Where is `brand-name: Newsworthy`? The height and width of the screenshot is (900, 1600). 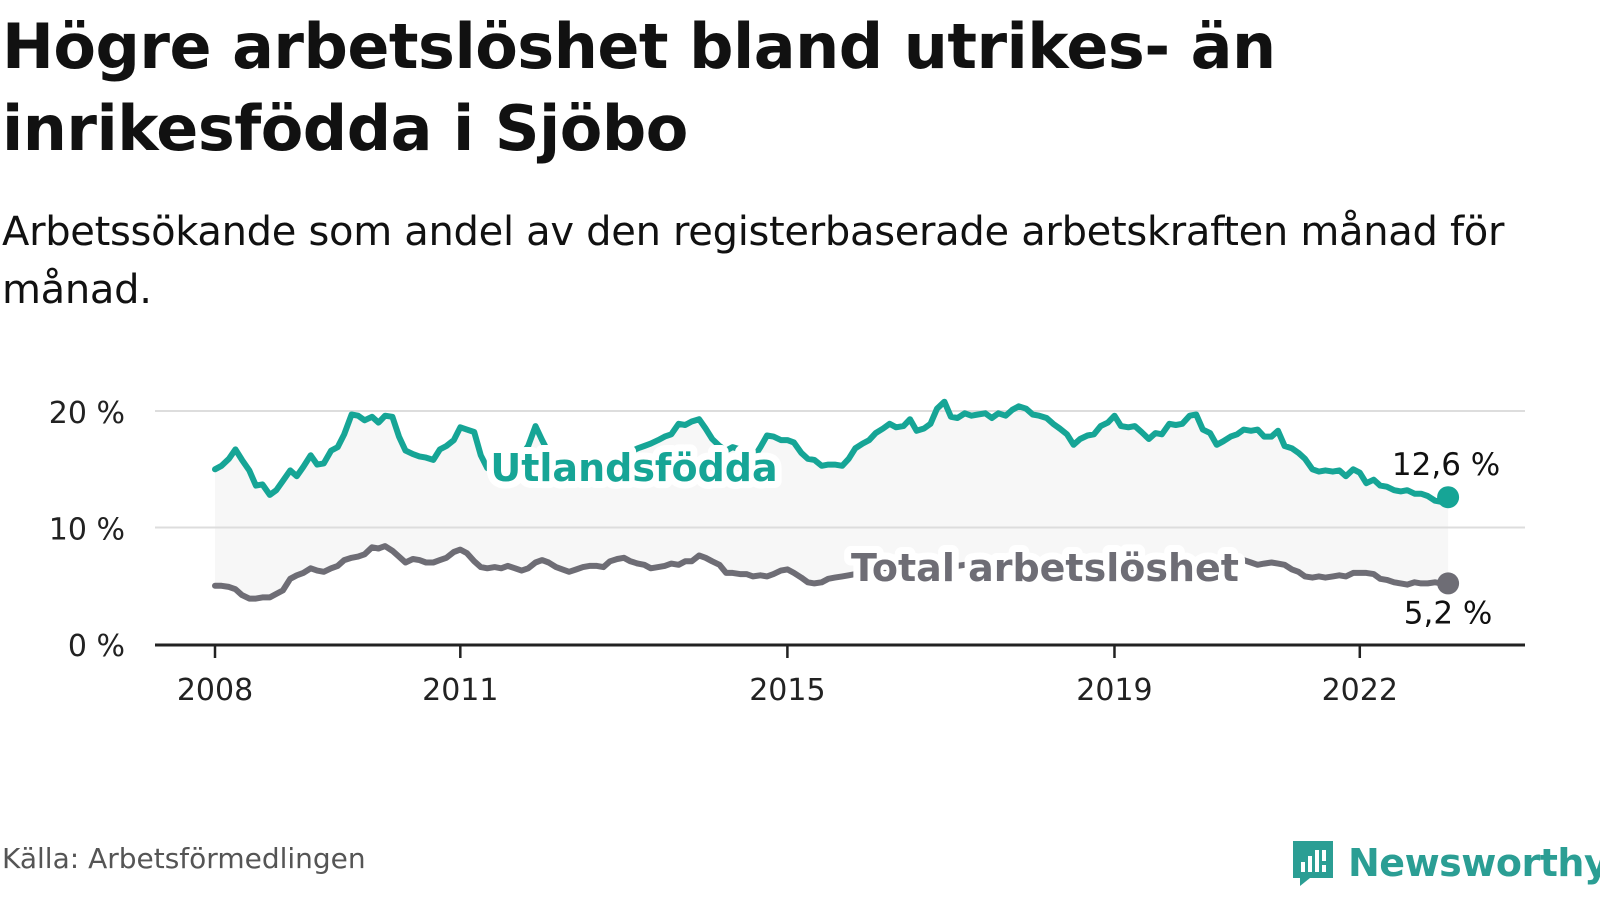
brand-name: Newsworthy is located at coordinates (1474, 863).